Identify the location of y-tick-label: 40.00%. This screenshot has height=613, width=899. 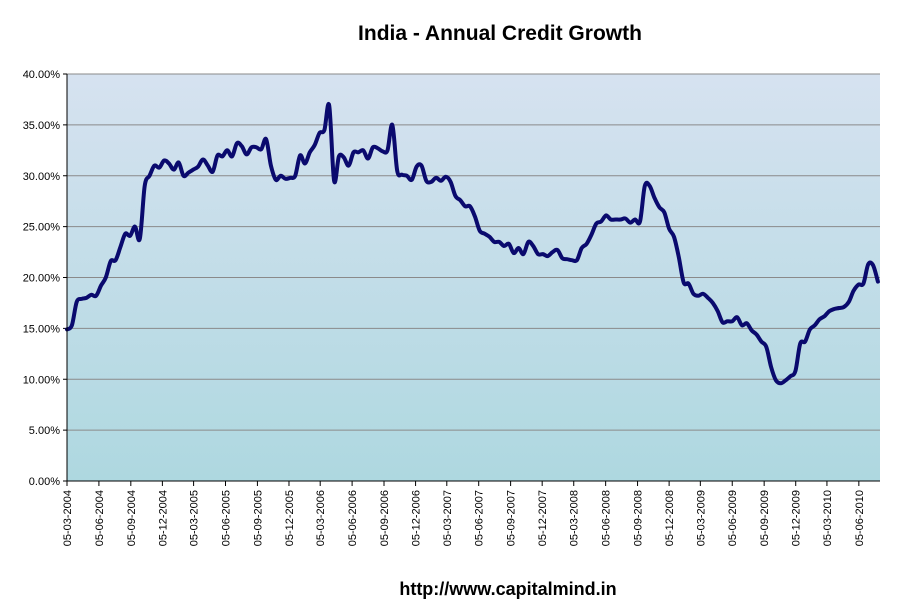
(42, 75).